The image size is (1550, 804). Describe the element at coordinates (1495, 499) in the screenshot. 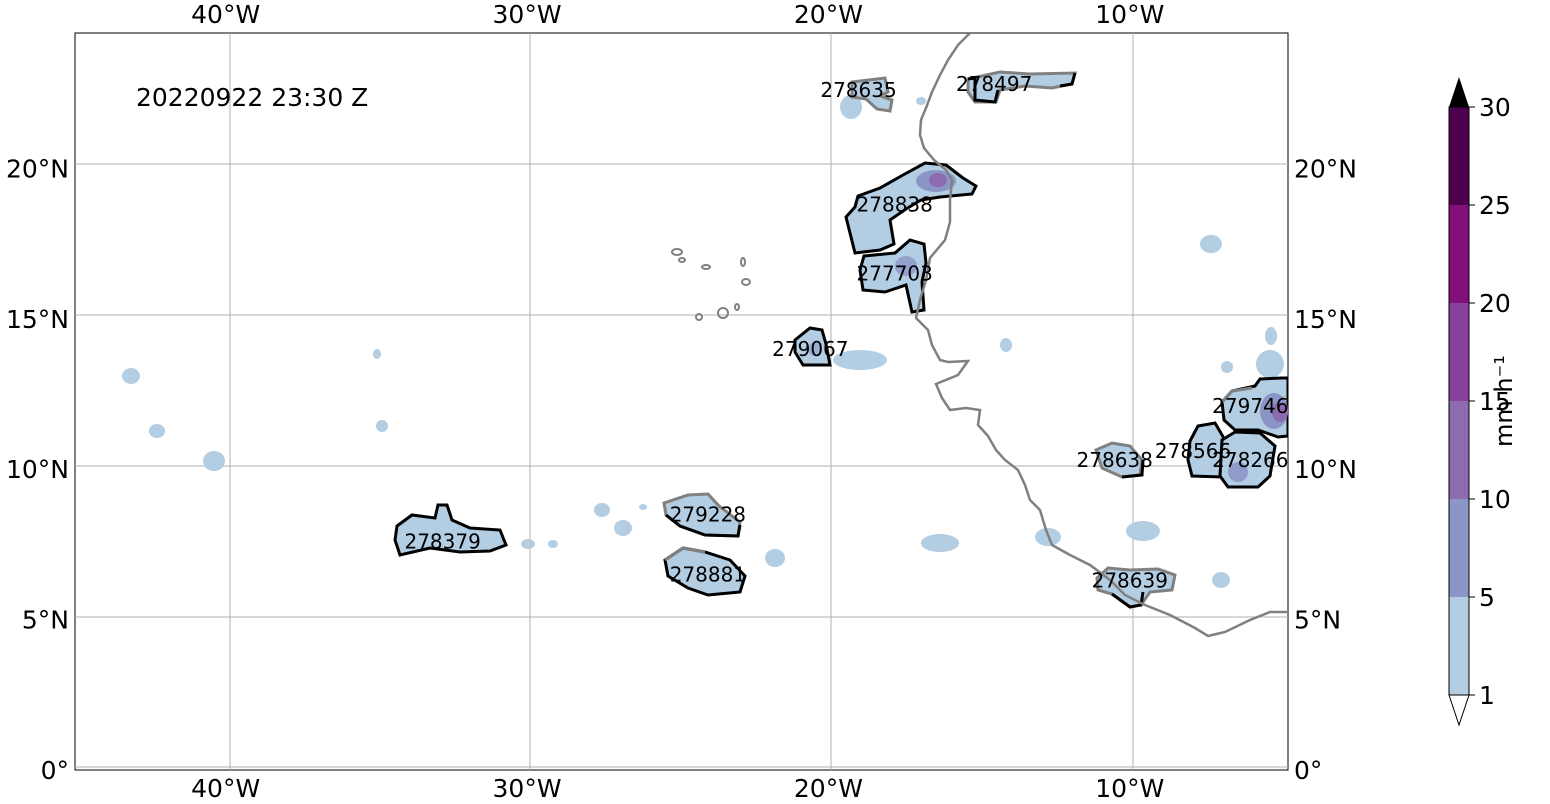

I see `colorbar-tick-label: 10` at that location.